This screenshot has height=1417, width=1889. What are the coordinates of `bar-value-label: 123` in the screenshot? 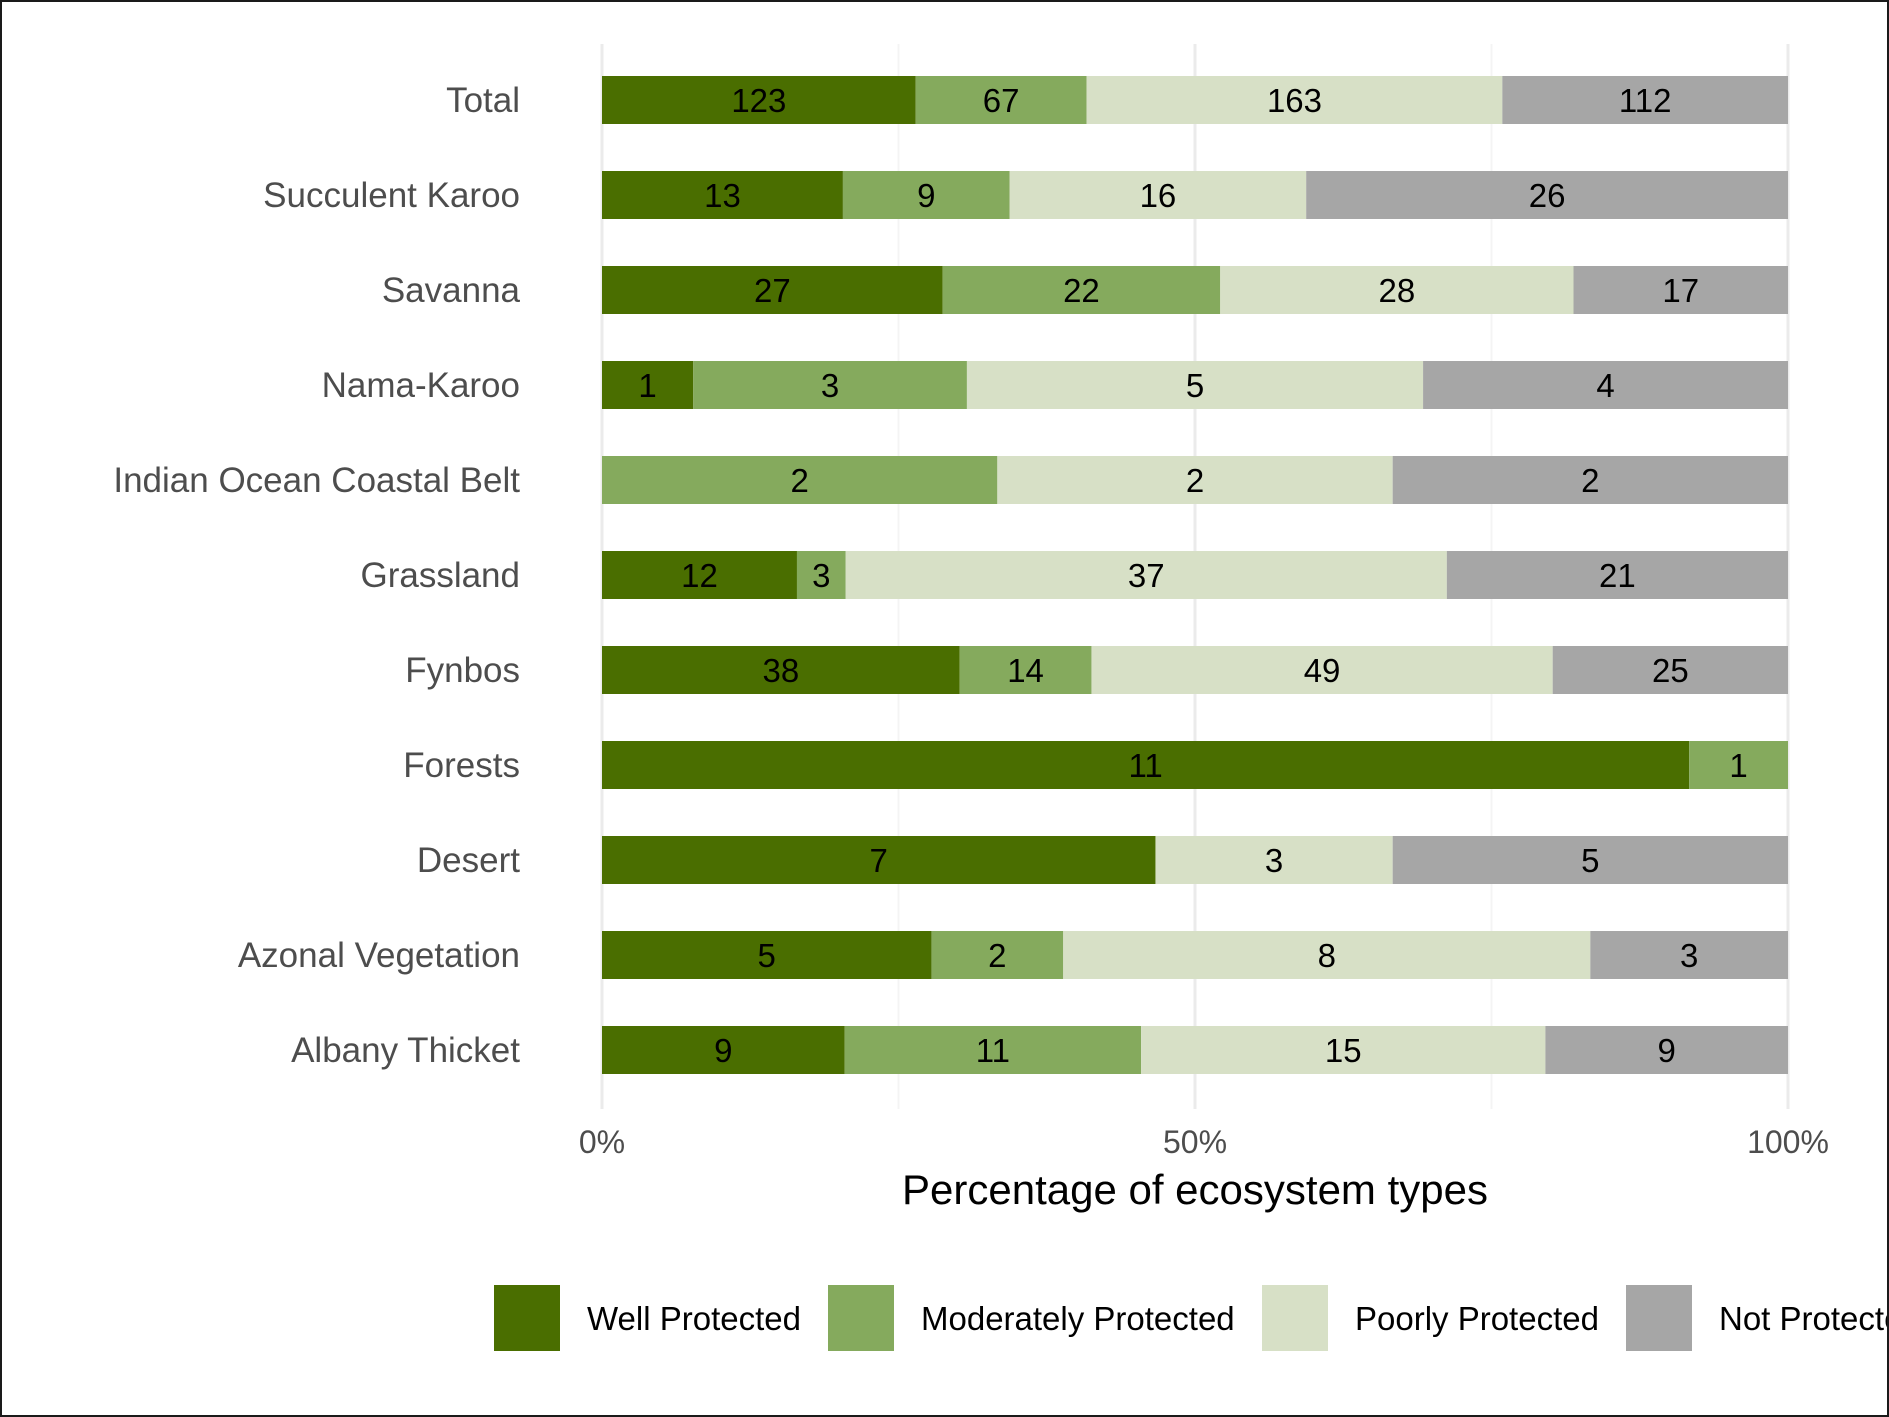 It's located at (758, 100).